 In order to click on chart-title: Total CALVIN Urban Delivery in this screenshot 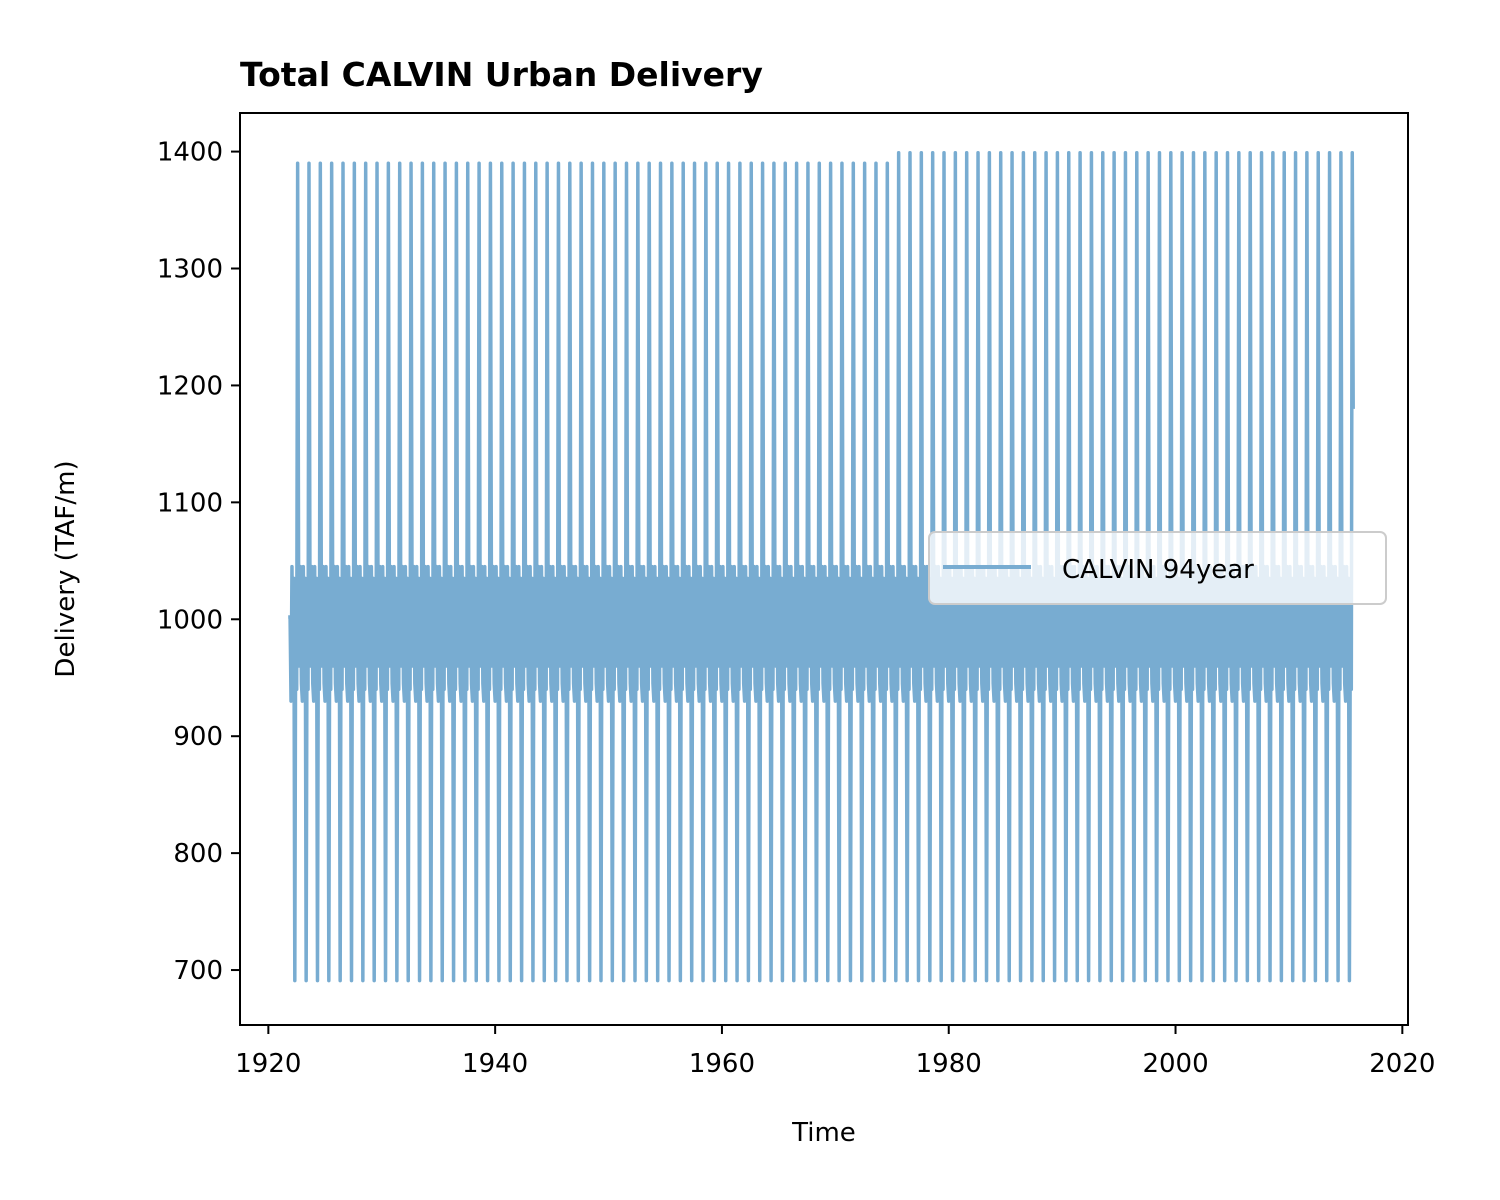, I will do `click(501, 74)`.